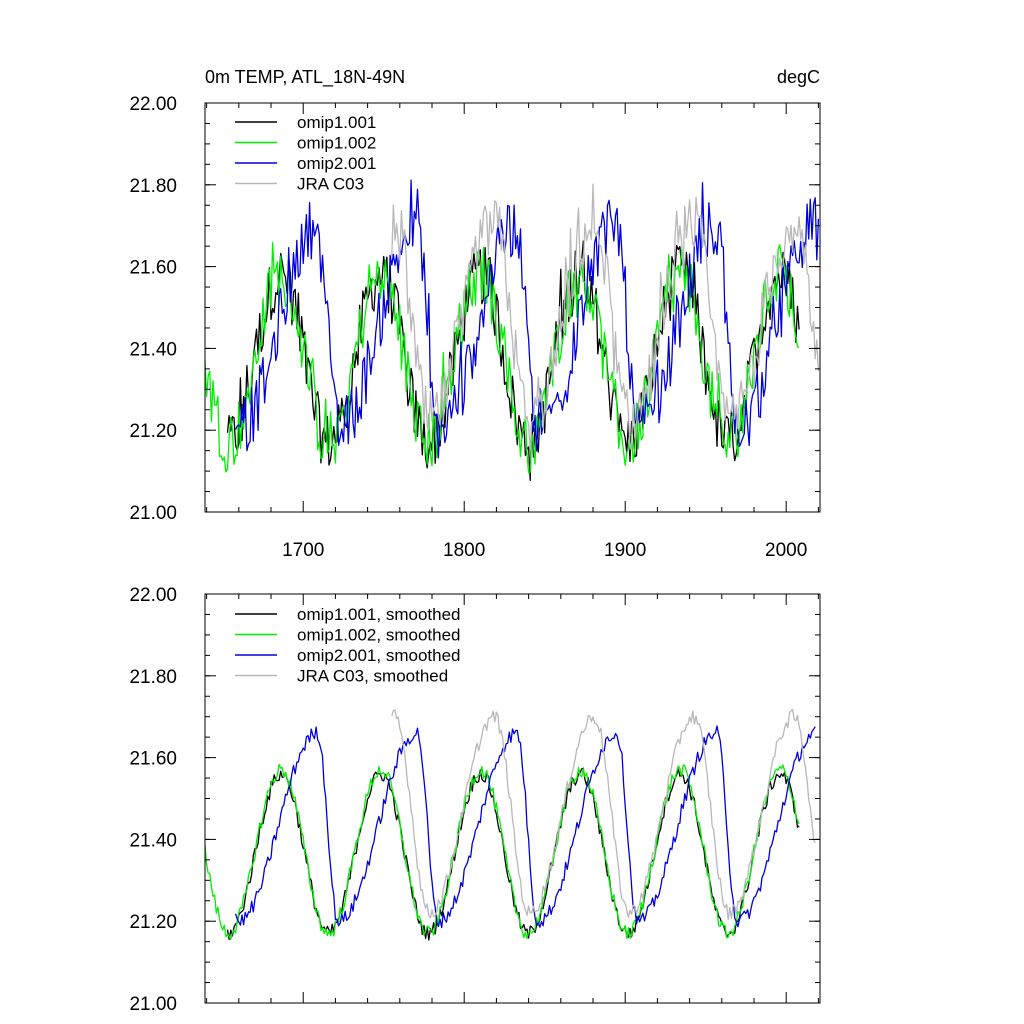  I want to click on x-tick-label: 1800, so click(464, 550).